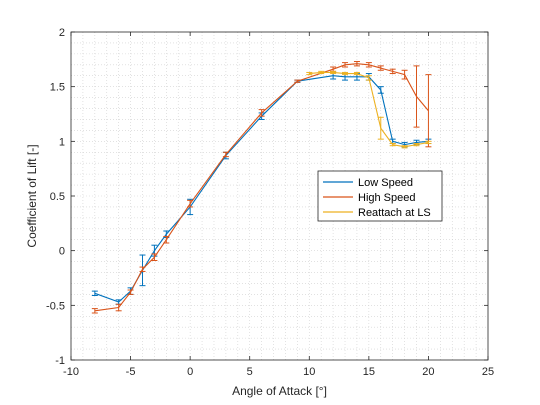 This screenshot has height=405, width=540. What do you see at coordinates (55, 306) in the screenshot?
I see `y-tick-label: -0.5` at bounding box center [55, 306].